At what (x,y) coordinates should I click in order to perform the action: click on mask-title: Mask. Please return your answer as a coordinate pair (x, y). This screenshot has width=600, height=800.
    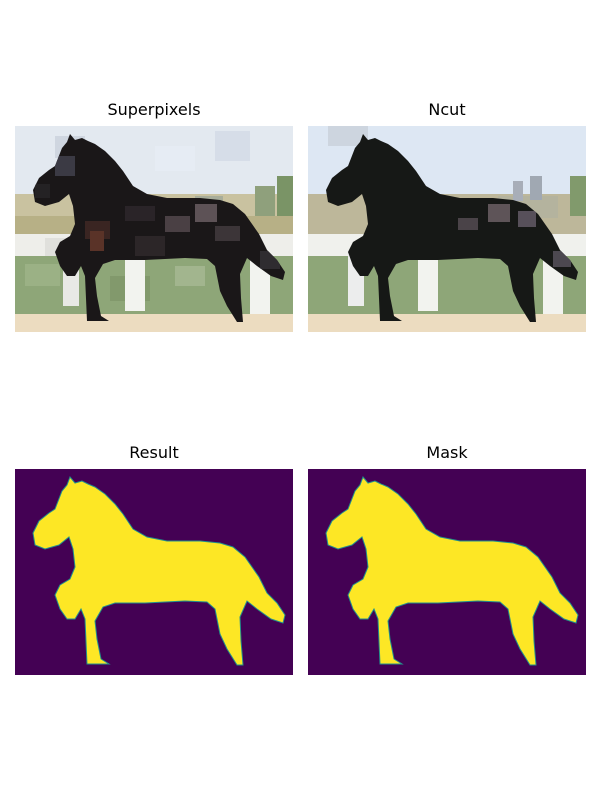
    Looking at the image, I should click on (447, 452).